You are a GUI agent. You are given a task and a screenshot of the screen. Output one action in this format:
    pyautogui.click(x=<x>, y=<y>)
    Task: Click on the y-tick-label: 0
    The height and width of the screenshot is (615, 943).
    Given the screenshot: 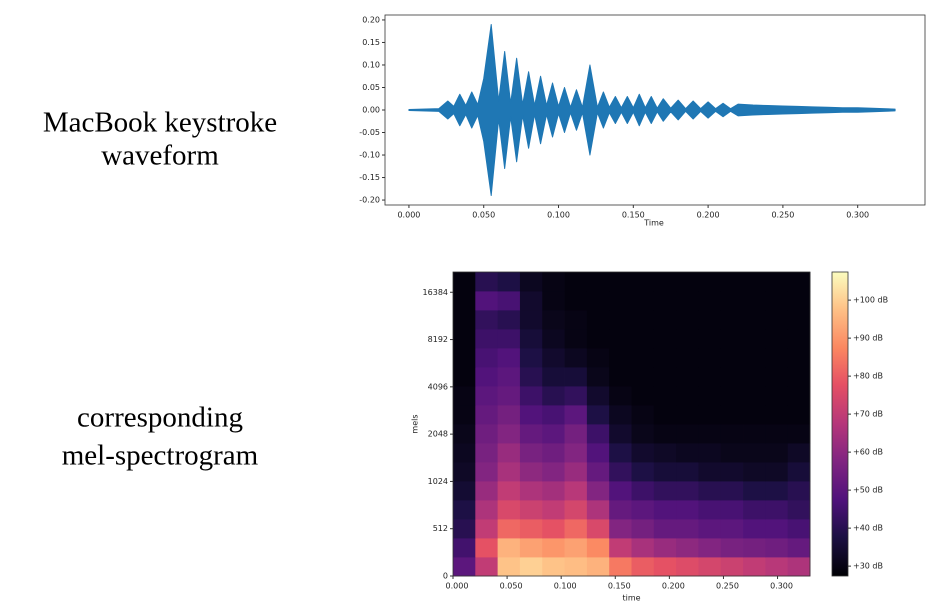 What is the action you would take?
    pyautogui.click(x=445, y=576)
    